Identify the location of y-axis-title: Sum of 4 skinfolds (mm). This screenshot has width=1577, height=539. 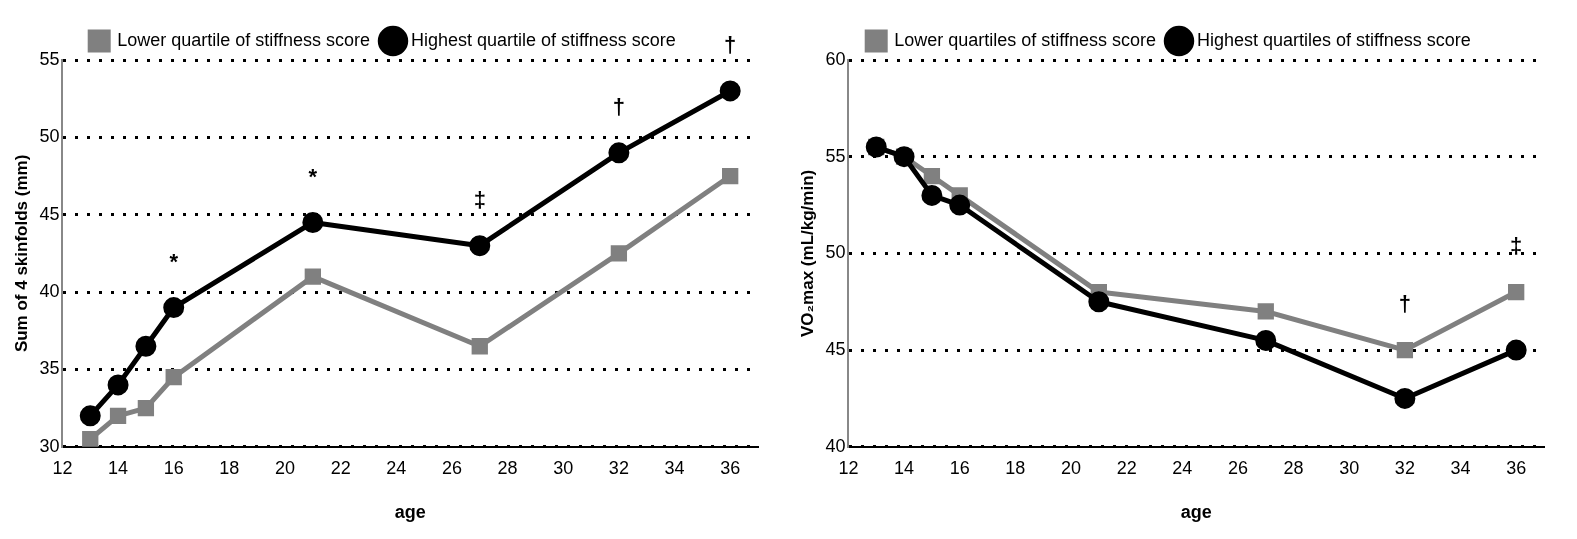
(21, 253).